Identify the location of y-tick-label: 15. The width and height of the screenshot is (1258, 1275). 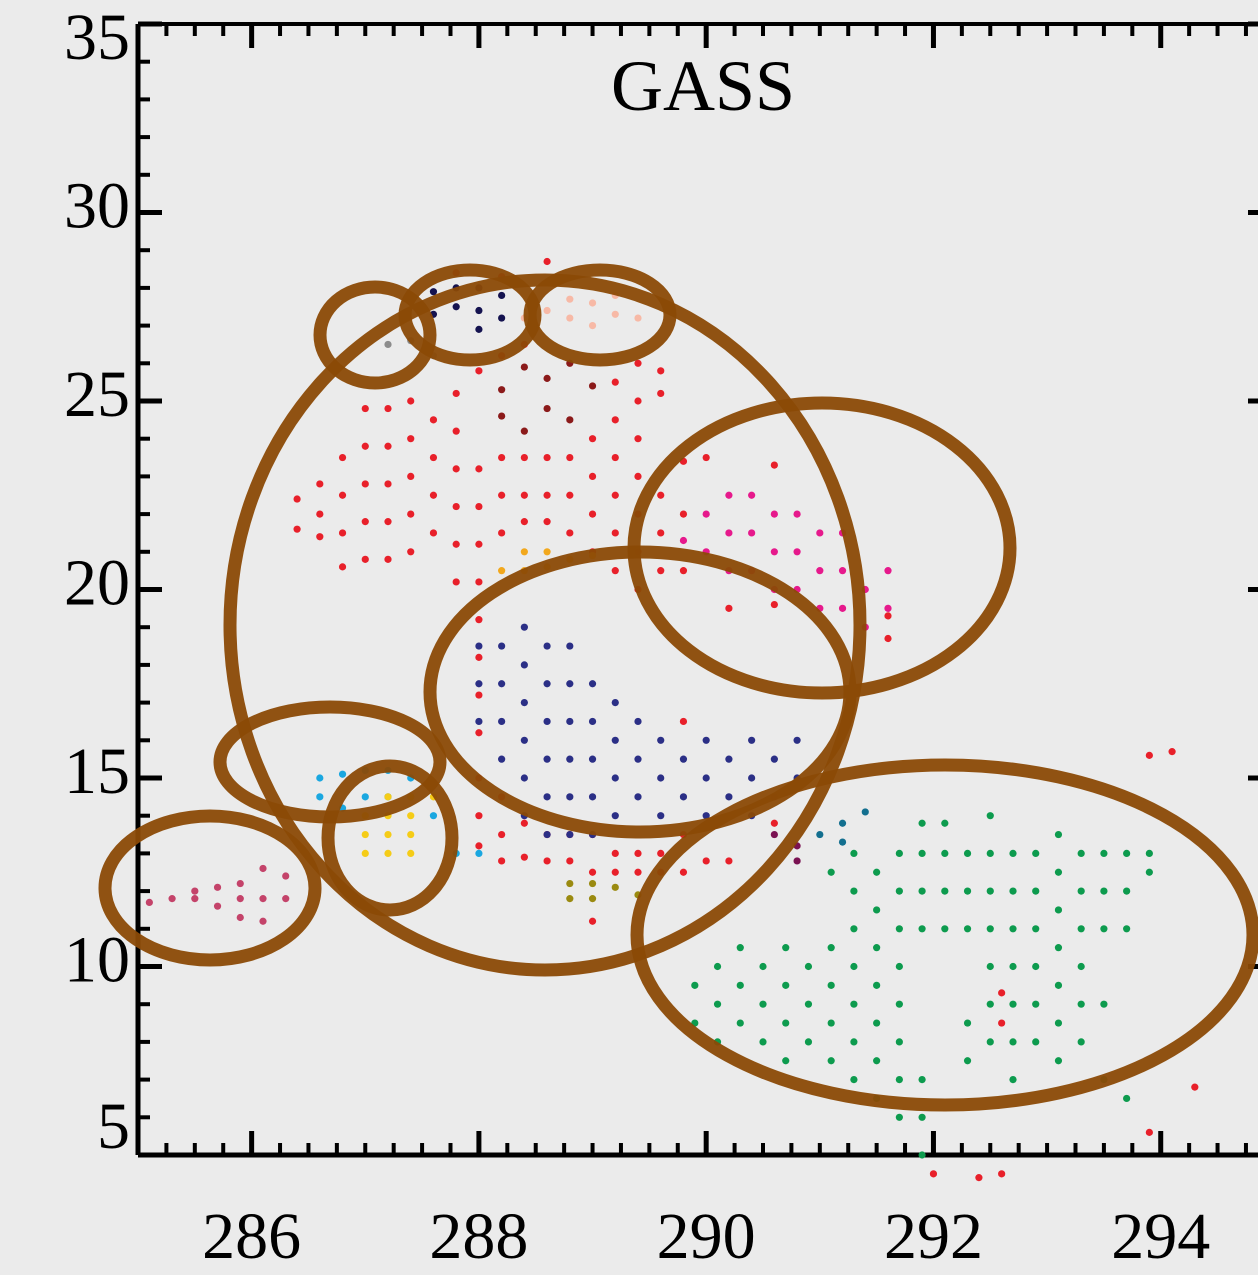
(97, 771).